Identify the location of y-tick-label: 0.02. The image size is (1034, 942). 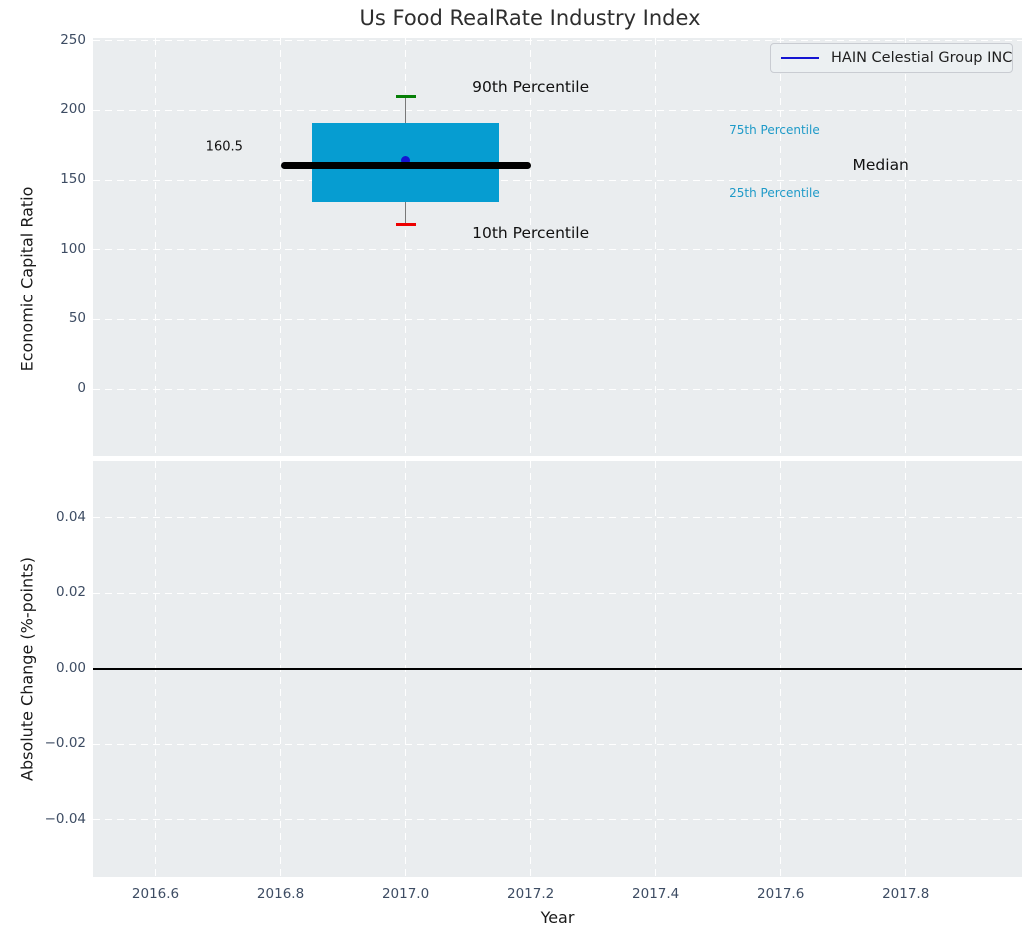
(70, 592).